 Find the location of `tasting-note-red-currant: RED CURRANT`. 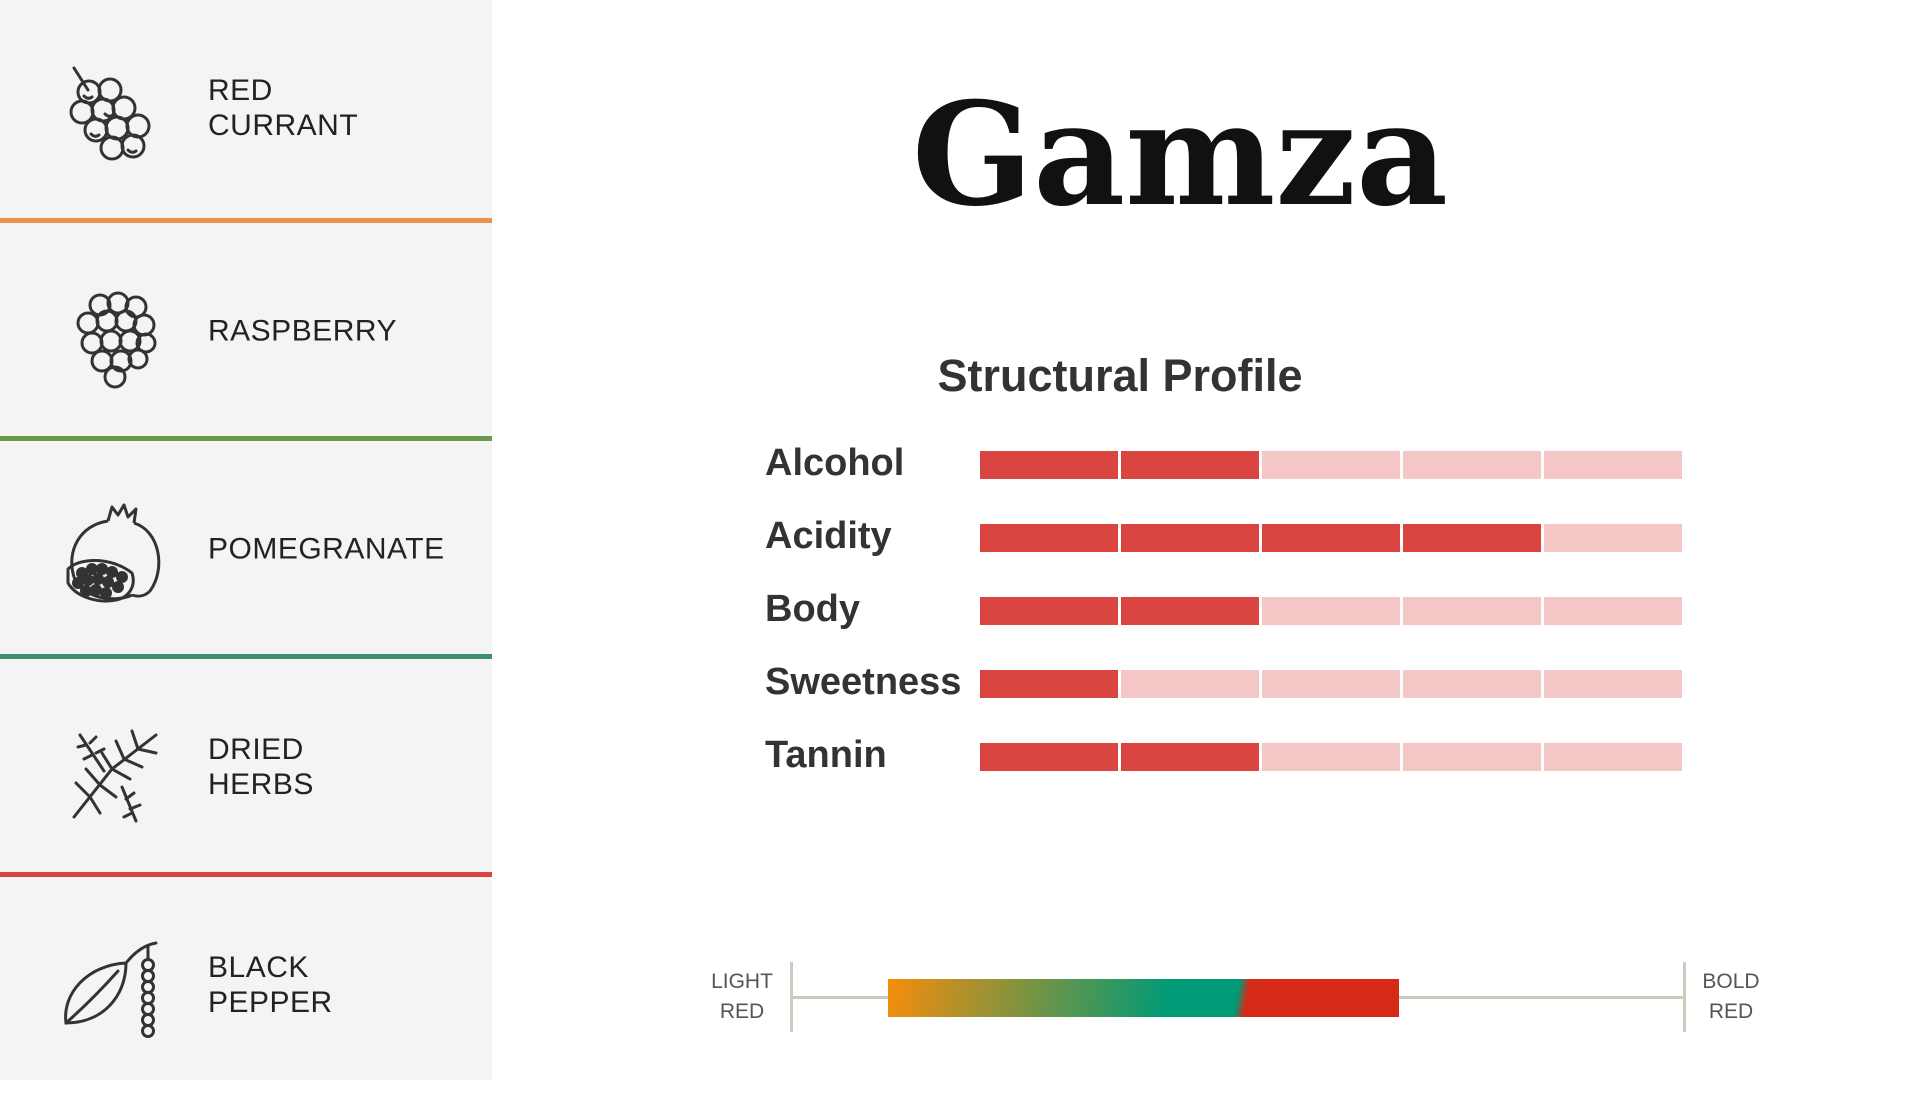

tasting-note-red-currant: RED CURRANT is located at coordinates (246, 108).